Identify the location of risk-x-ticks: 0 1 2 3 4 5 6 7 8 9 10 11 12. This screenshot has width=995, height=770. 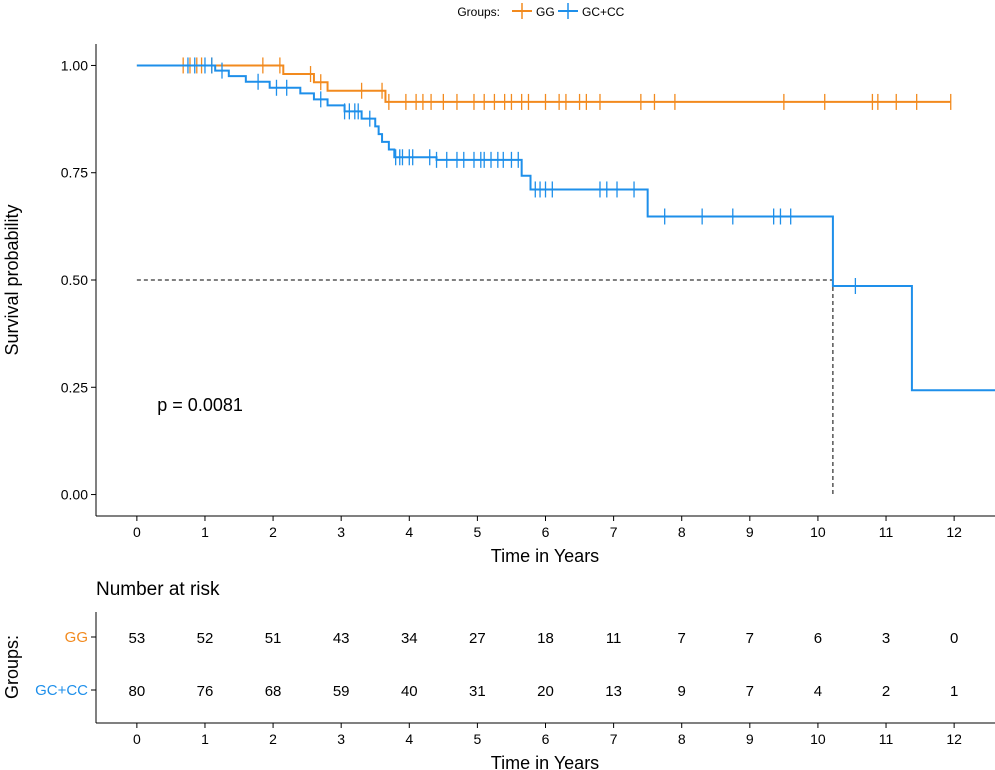
(547, 735).